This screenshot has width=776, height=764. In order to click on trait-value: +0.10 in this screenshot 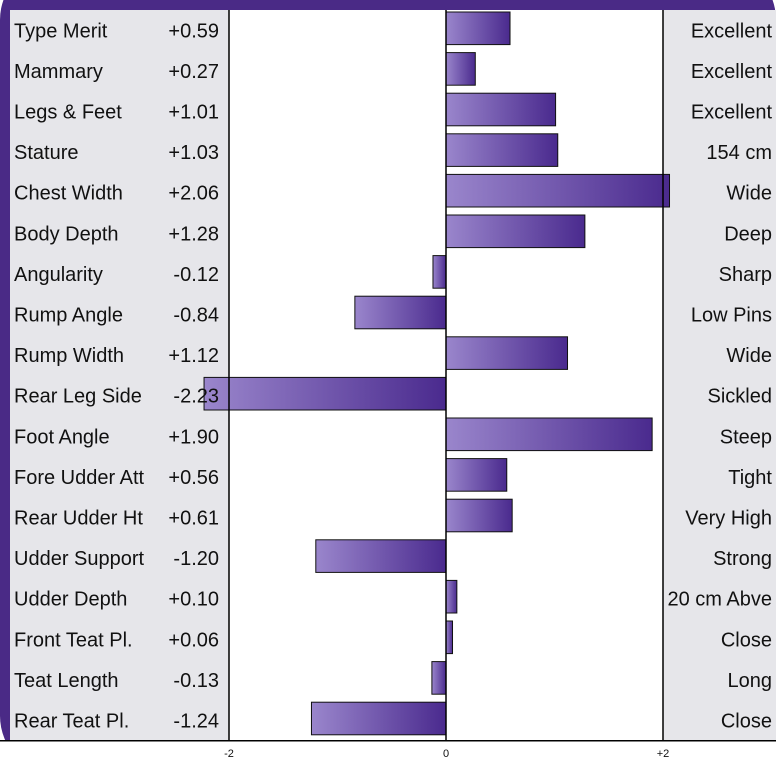, I will do `click(193, 600)`.